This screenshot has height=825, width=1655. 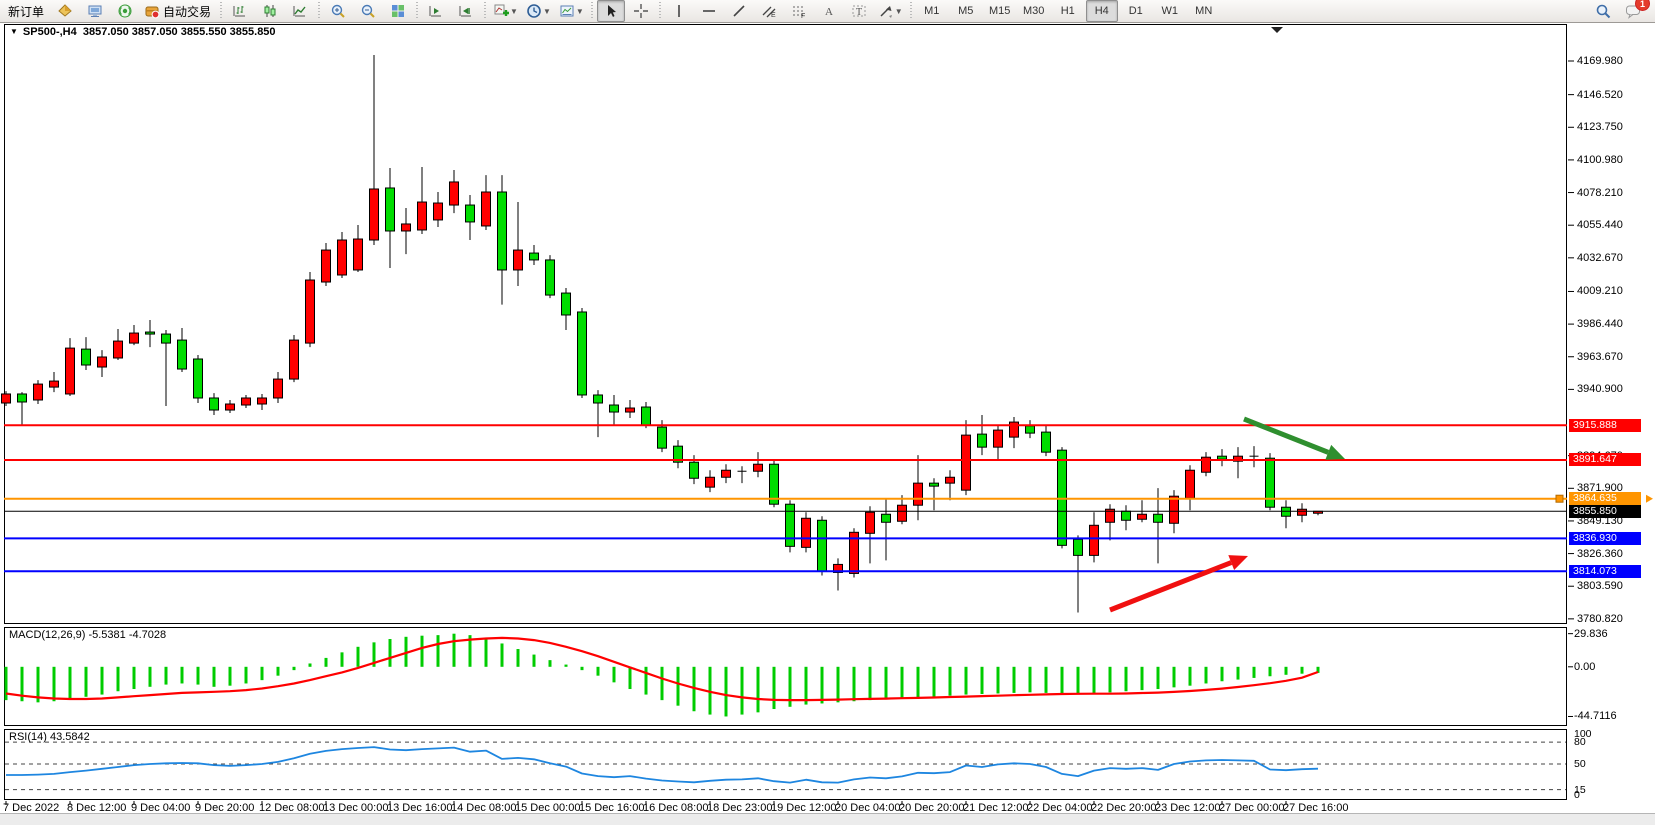 What do you see at coordinates (1600, 520) in the screenshot?
I see `price-tick-label: 3849.130` at bounding box center [1600, 520].